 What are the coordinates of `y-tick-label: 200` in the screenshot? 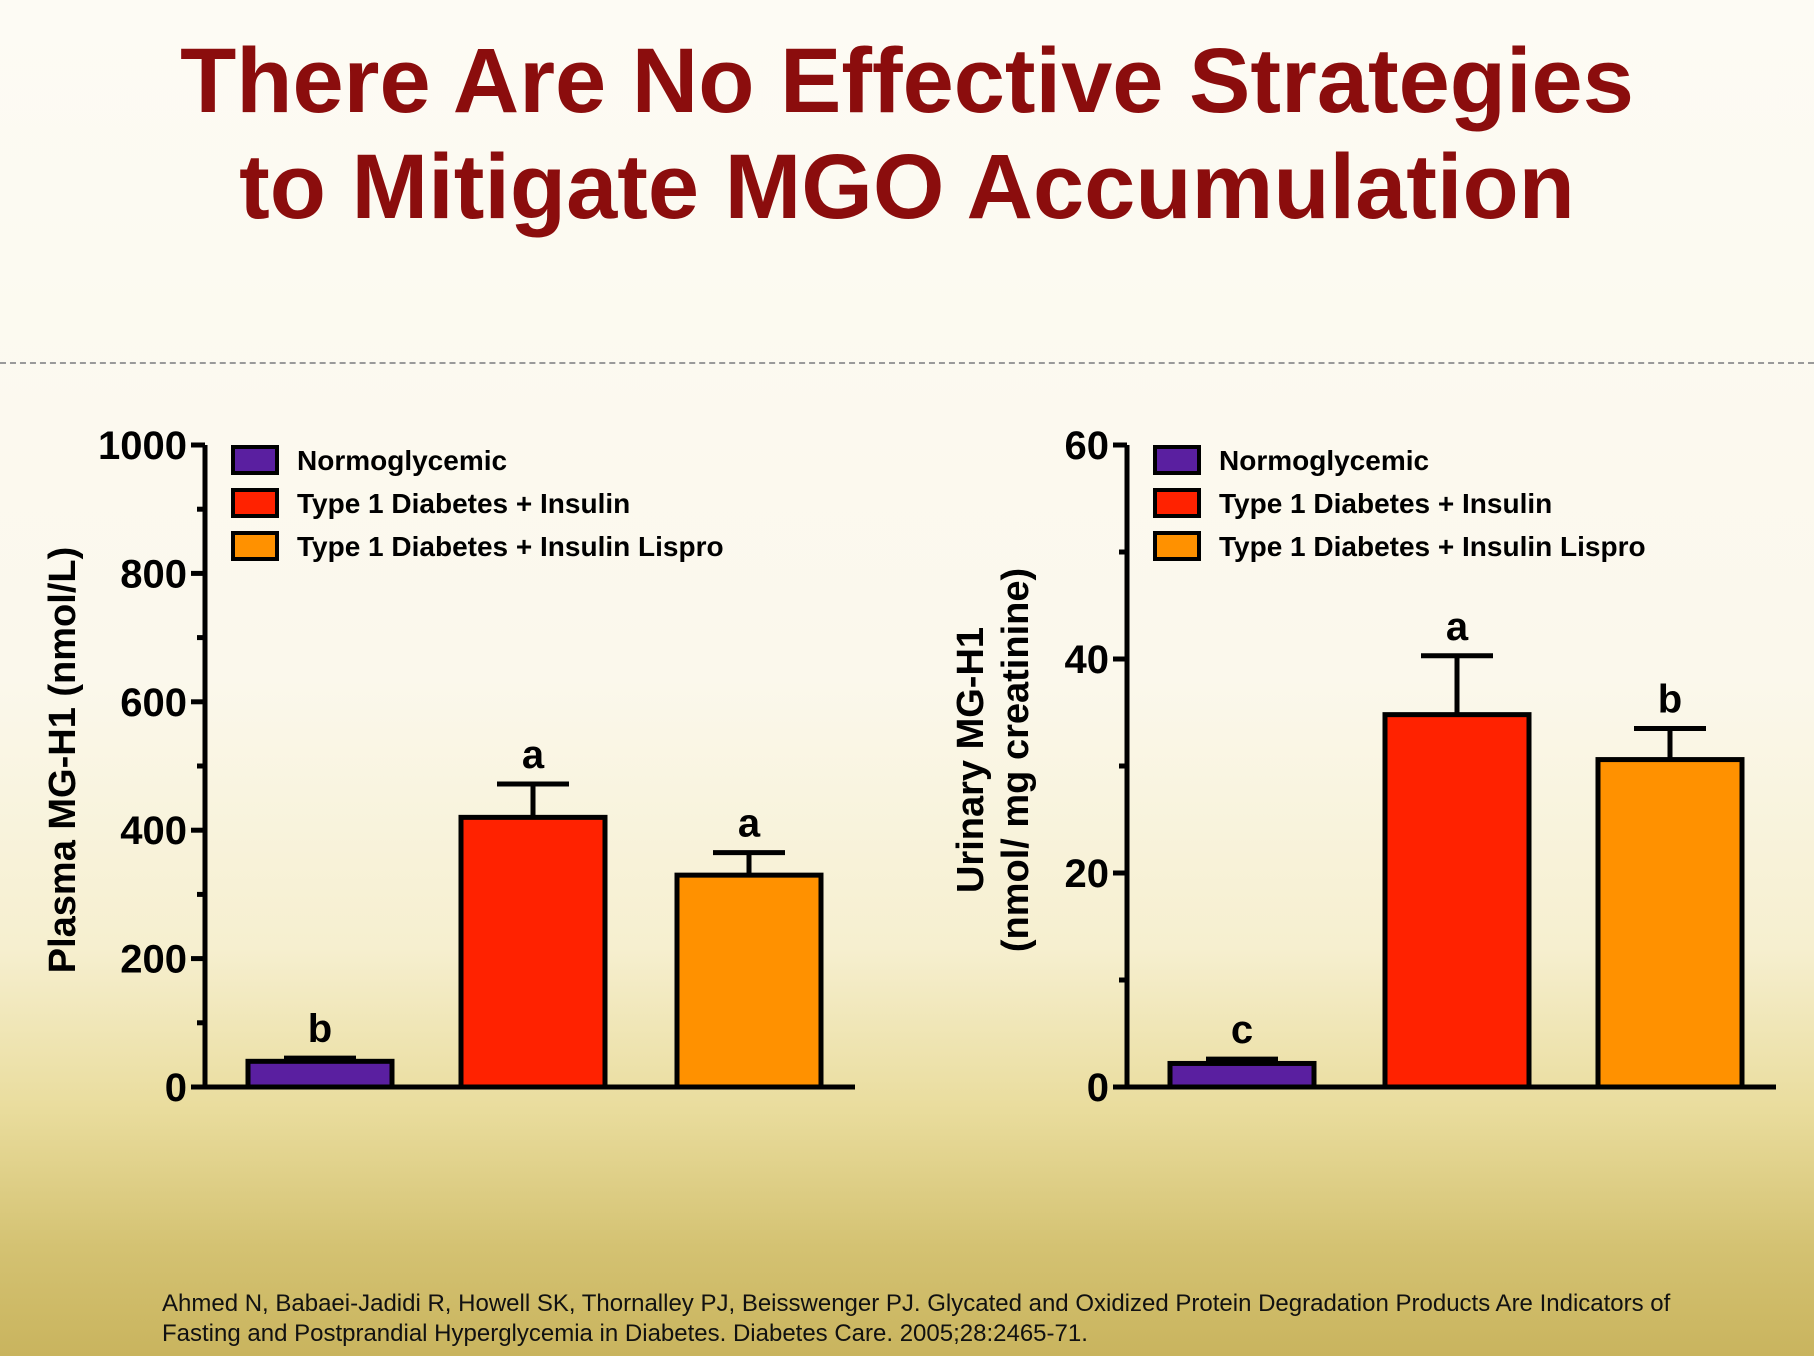 It's located at (153, 960).